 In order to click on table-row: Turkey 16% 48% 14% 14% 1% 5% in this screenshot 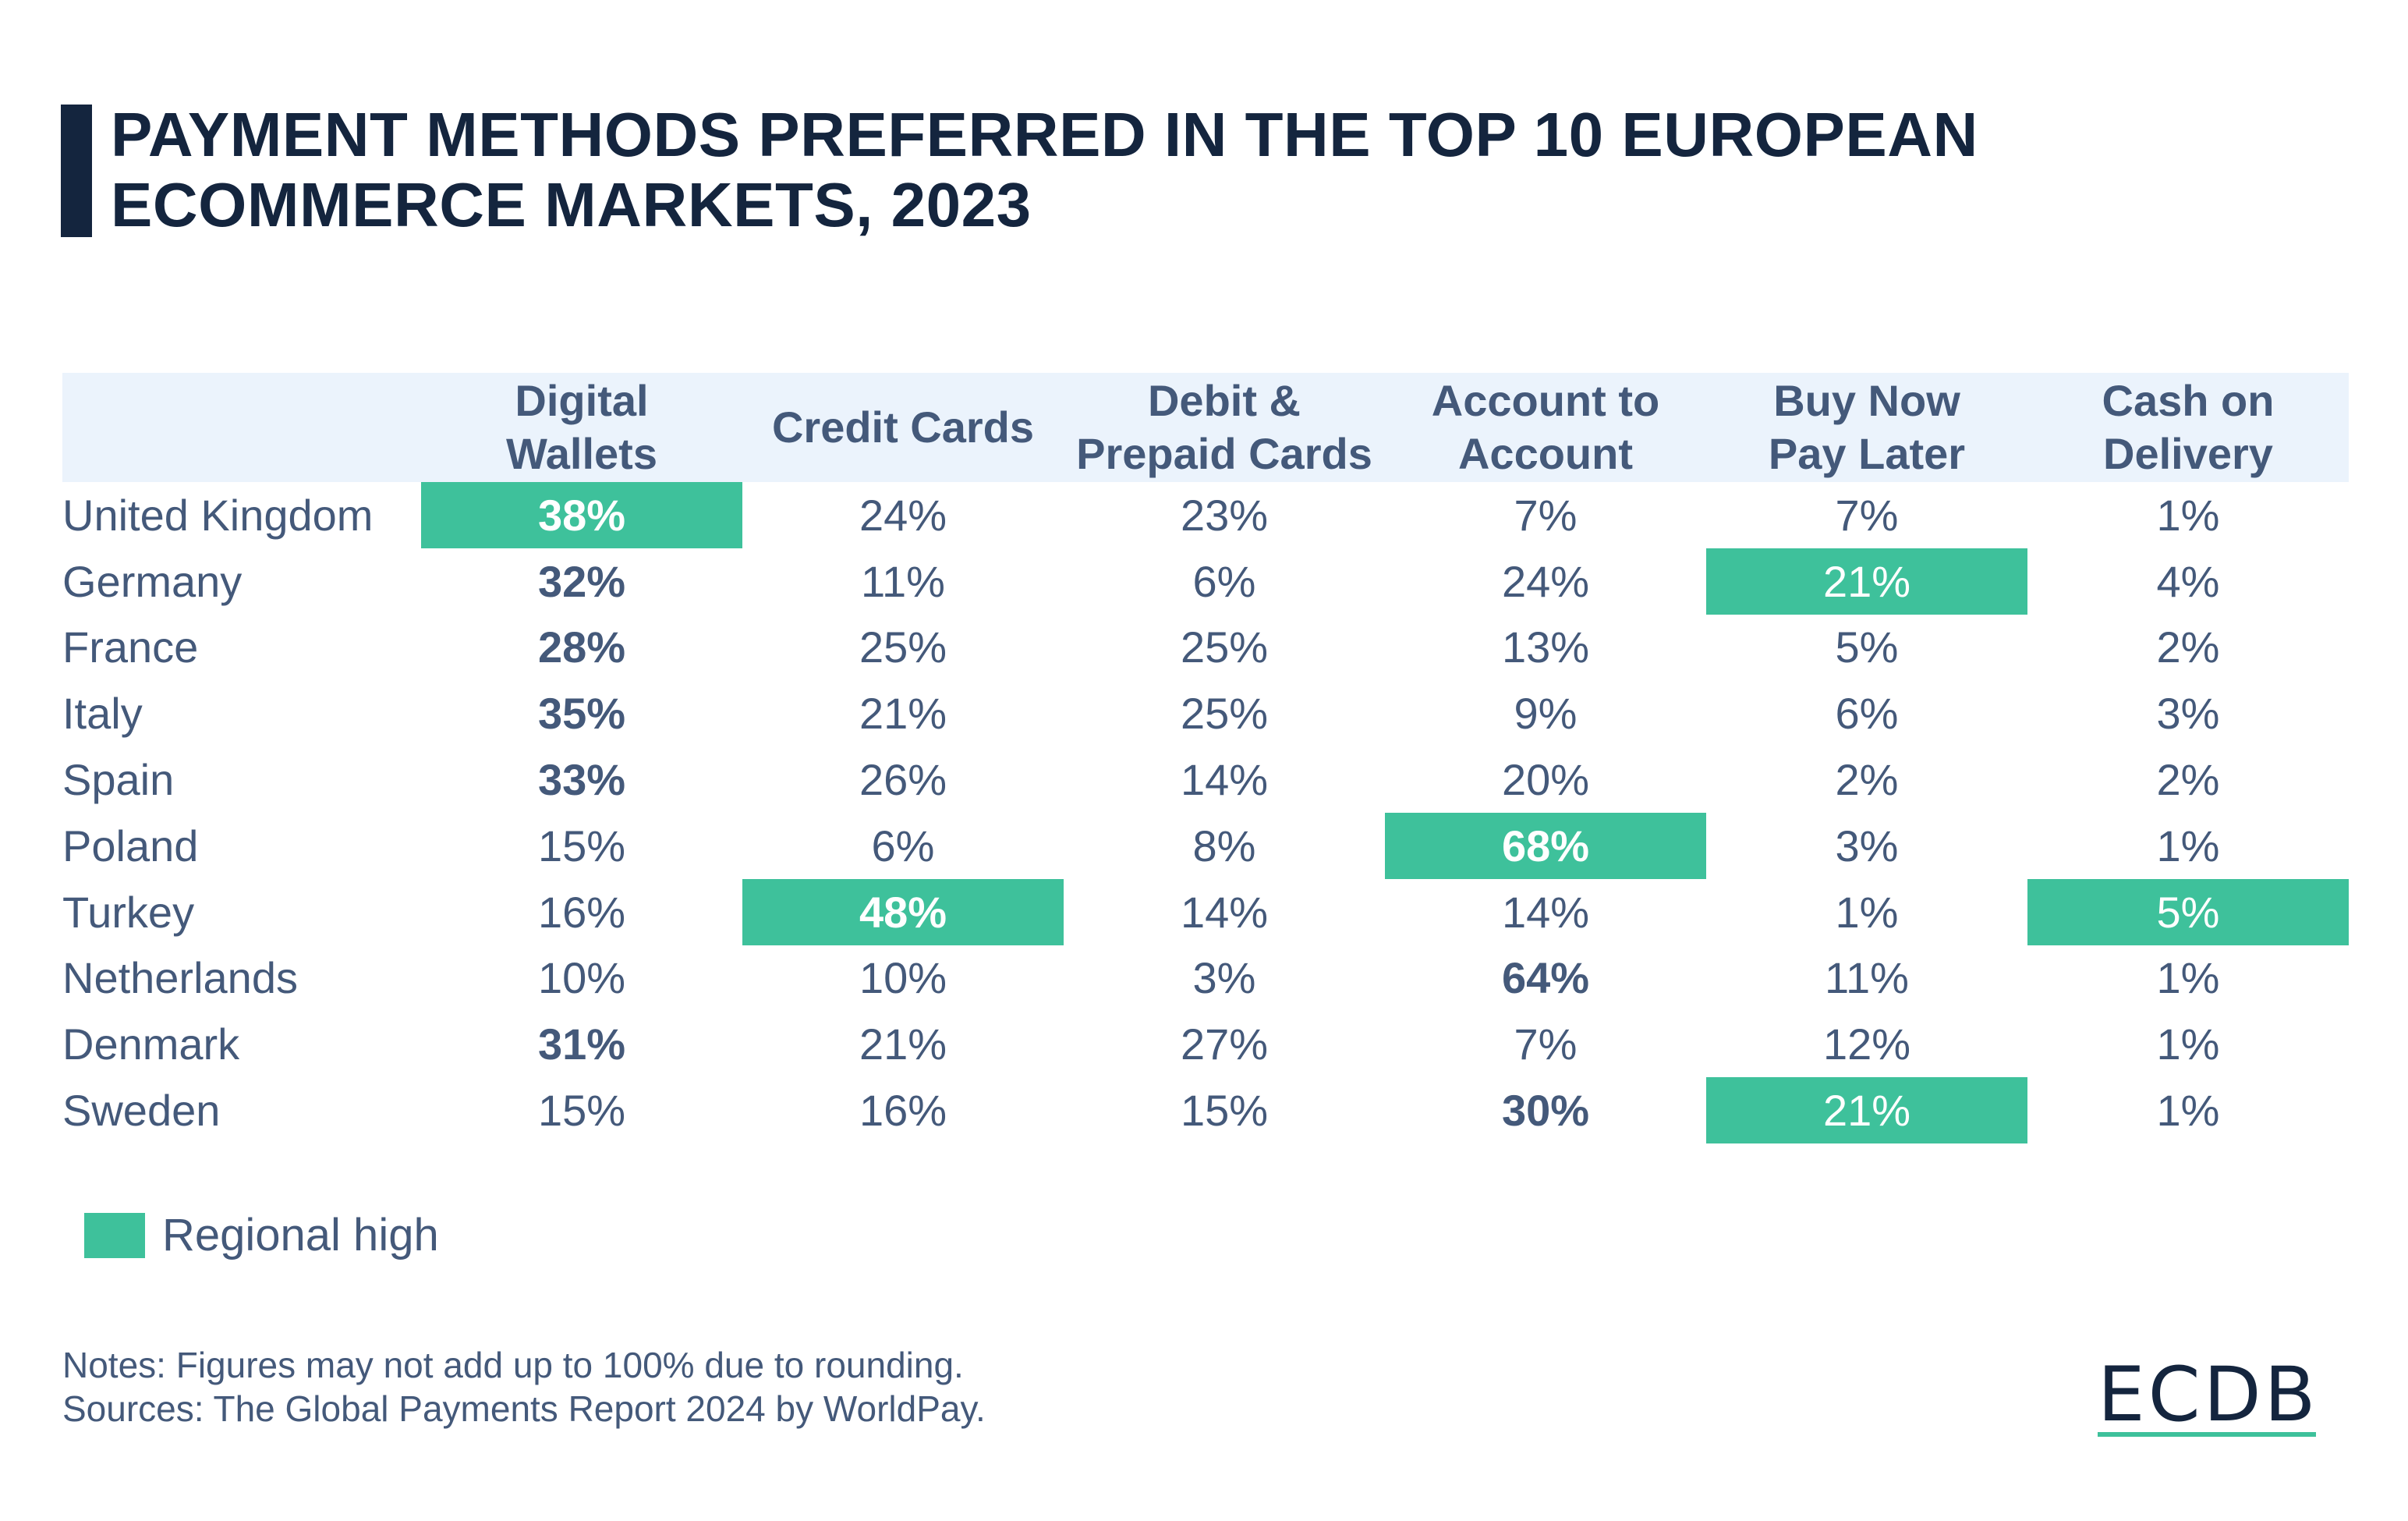, I will do `click(1205, 912)`.